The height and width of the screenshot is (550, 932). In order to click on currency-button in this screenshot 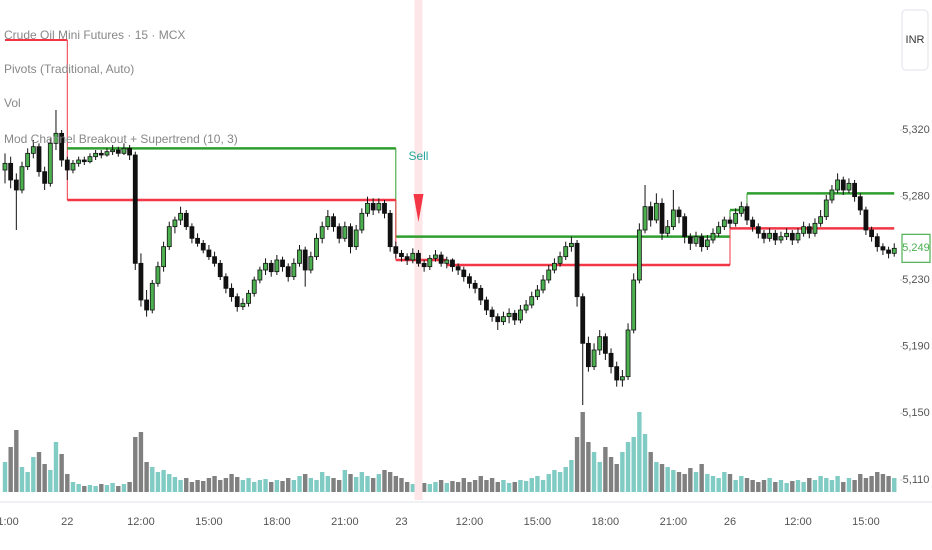, I will do `click(915, 40)`.